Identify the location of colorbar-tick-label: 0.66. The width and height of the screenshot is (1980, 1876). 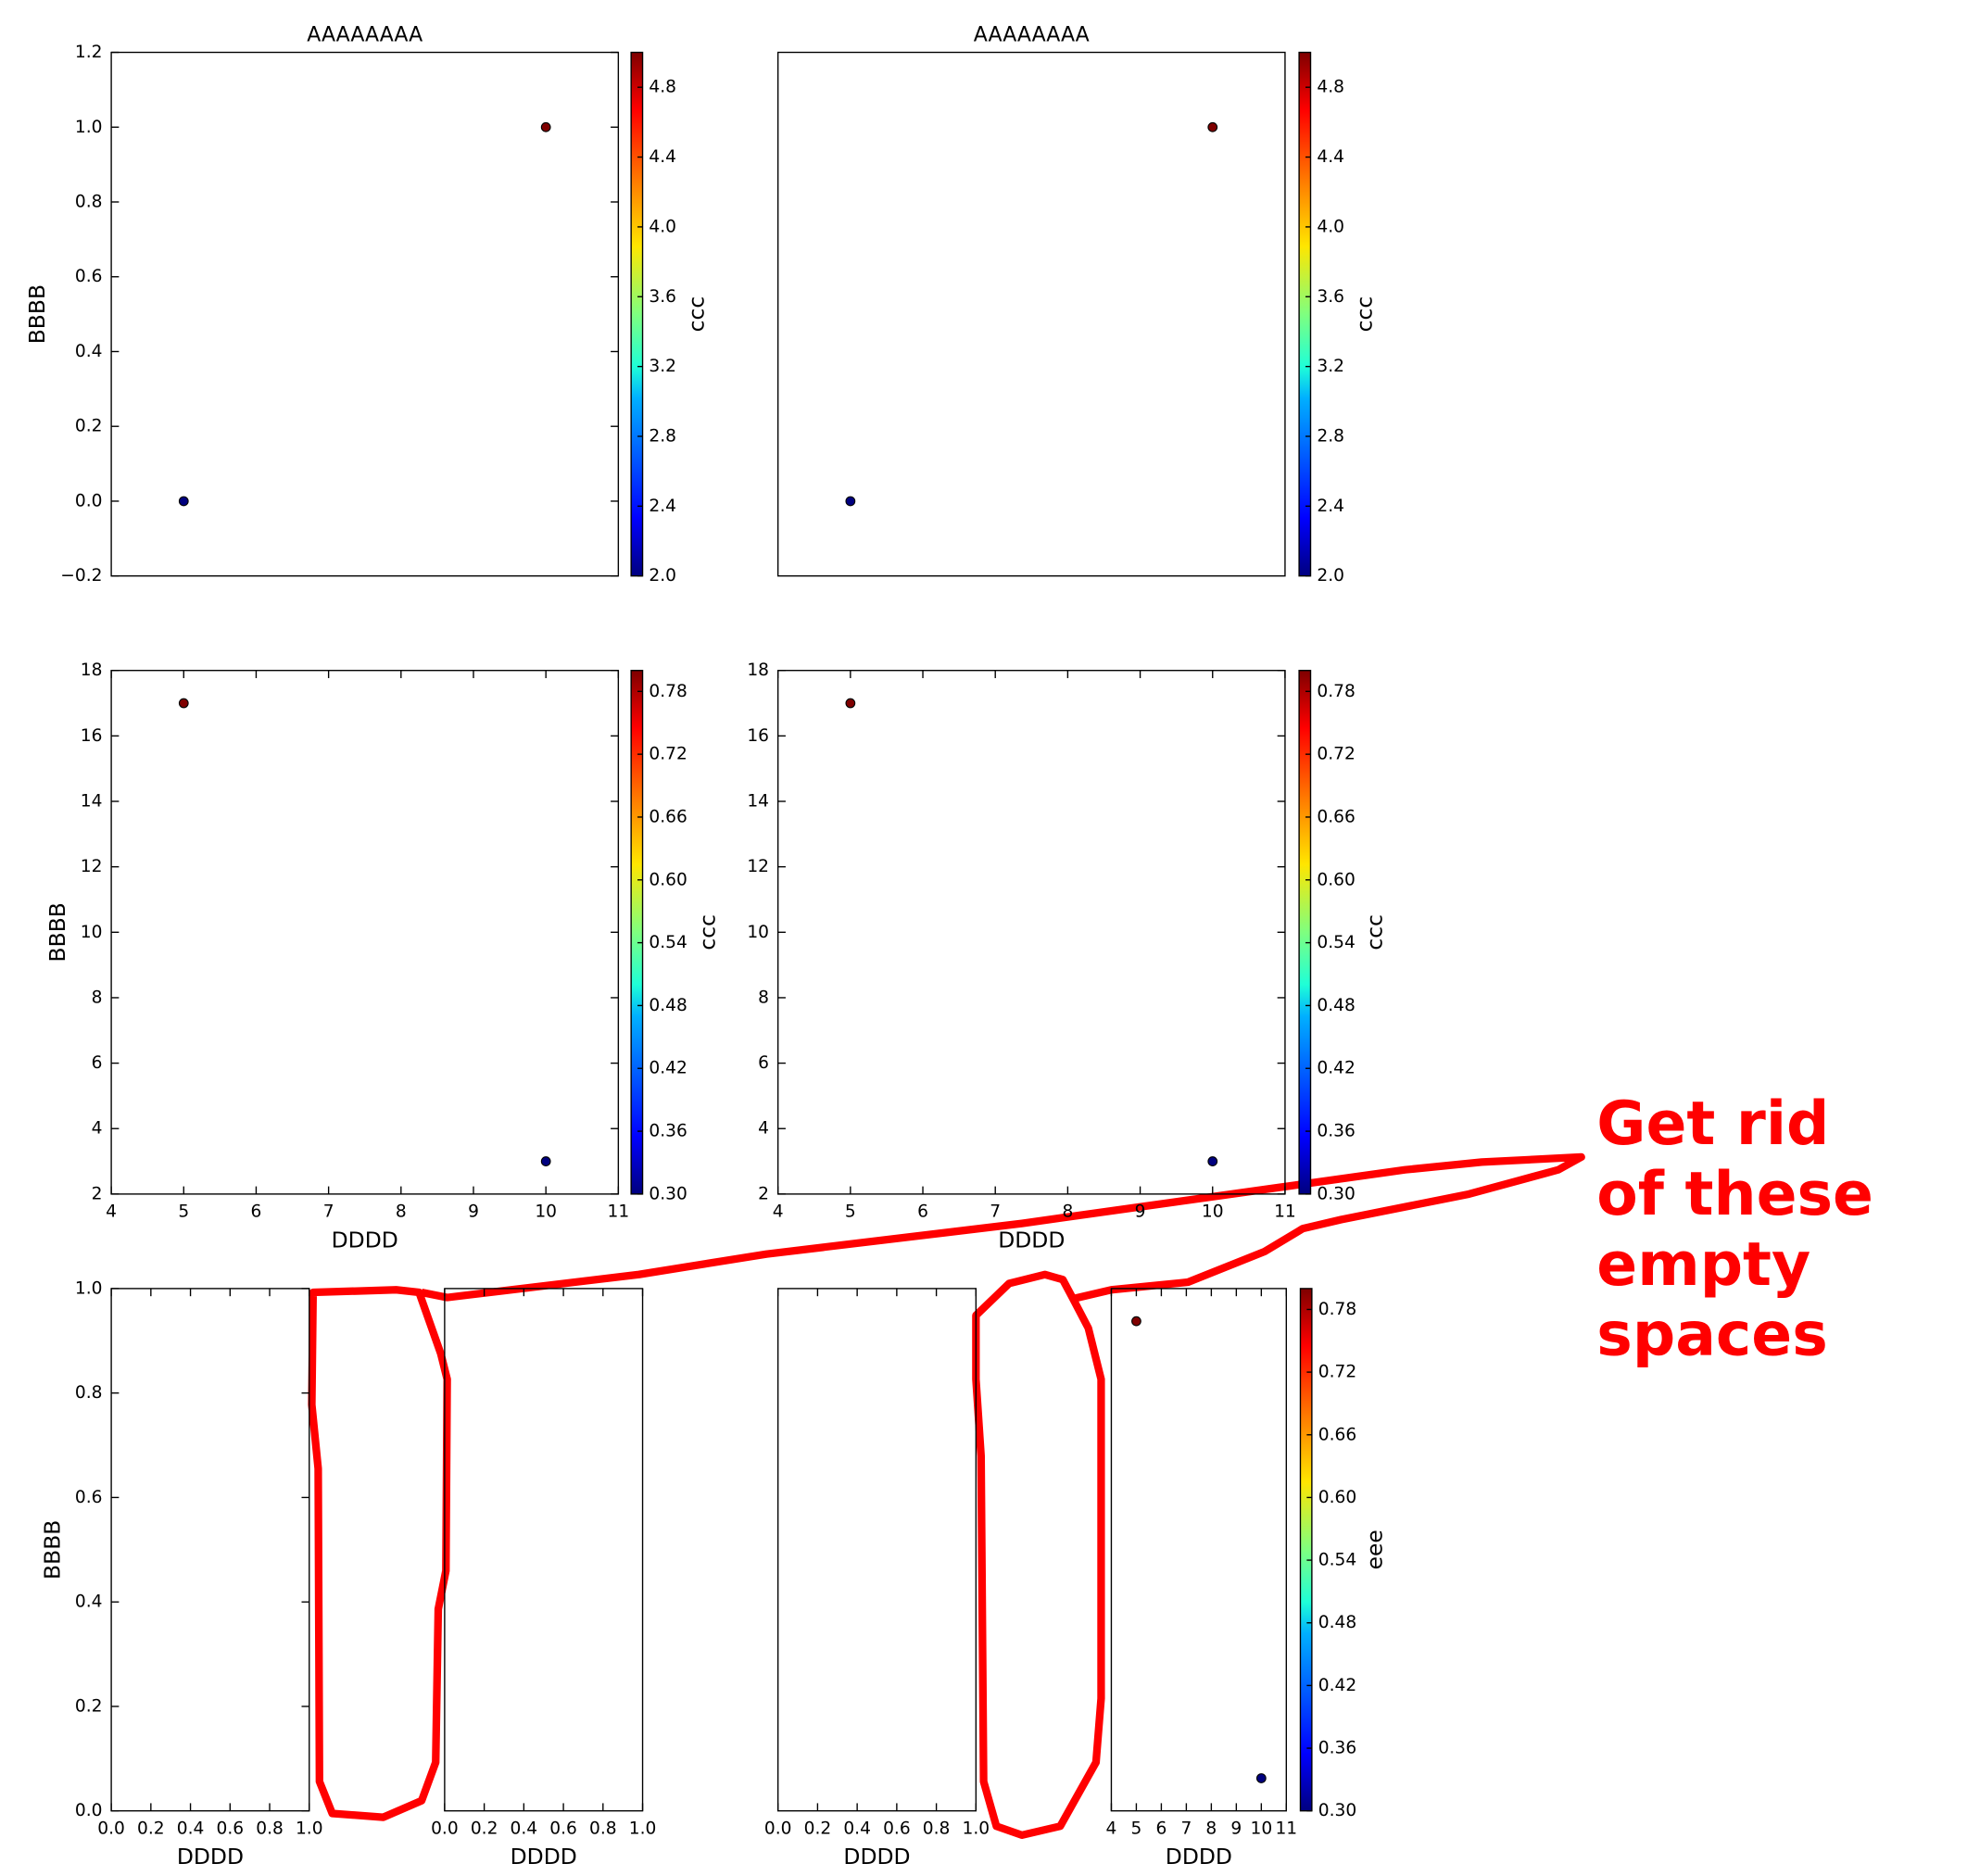
(668, 816).